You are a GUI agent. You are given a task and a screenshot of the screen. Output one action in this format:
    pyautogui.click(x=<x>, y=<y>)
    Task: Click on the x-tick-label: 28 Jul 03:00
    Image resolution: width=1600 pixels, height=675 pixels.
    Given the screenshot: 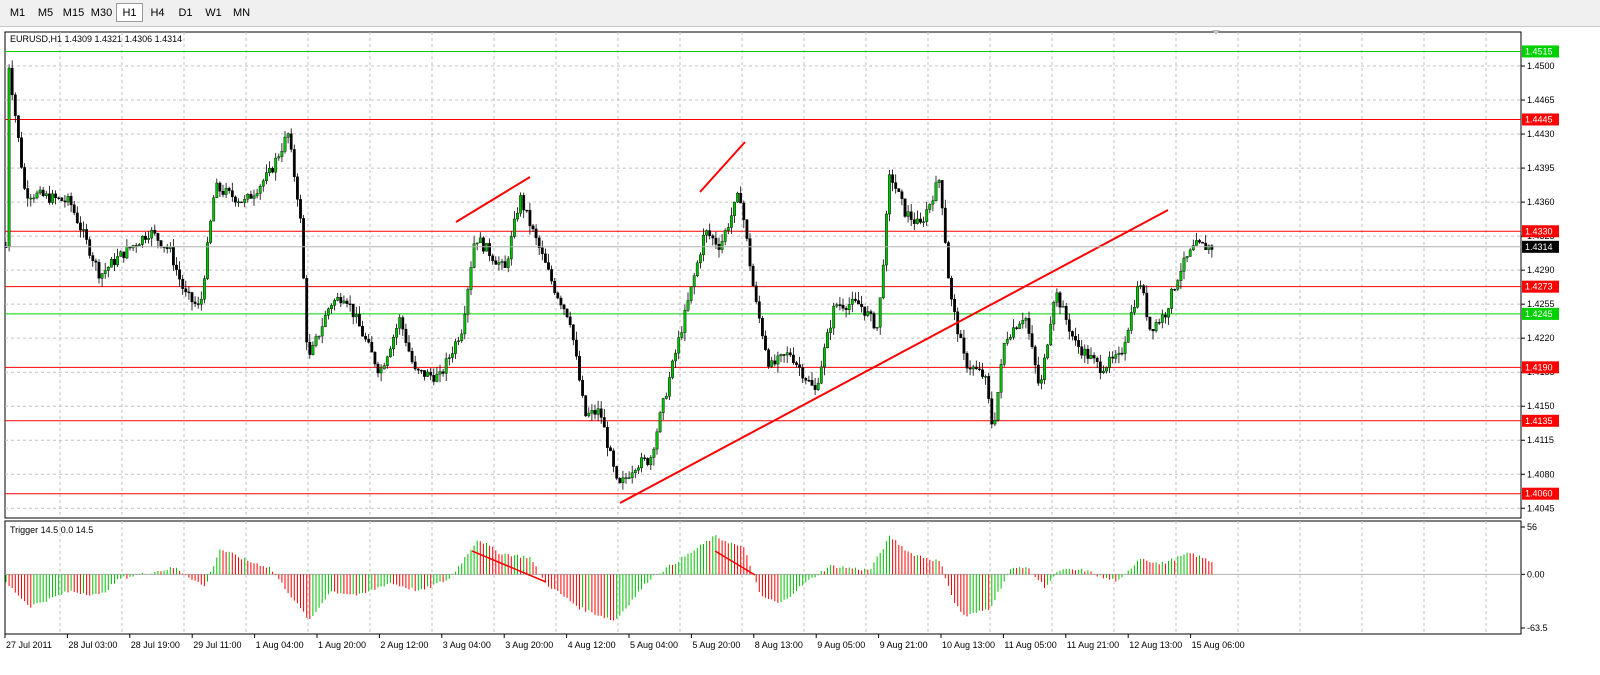 What is the action you would take?
    pyautogui.click(x=92, y=645)
    